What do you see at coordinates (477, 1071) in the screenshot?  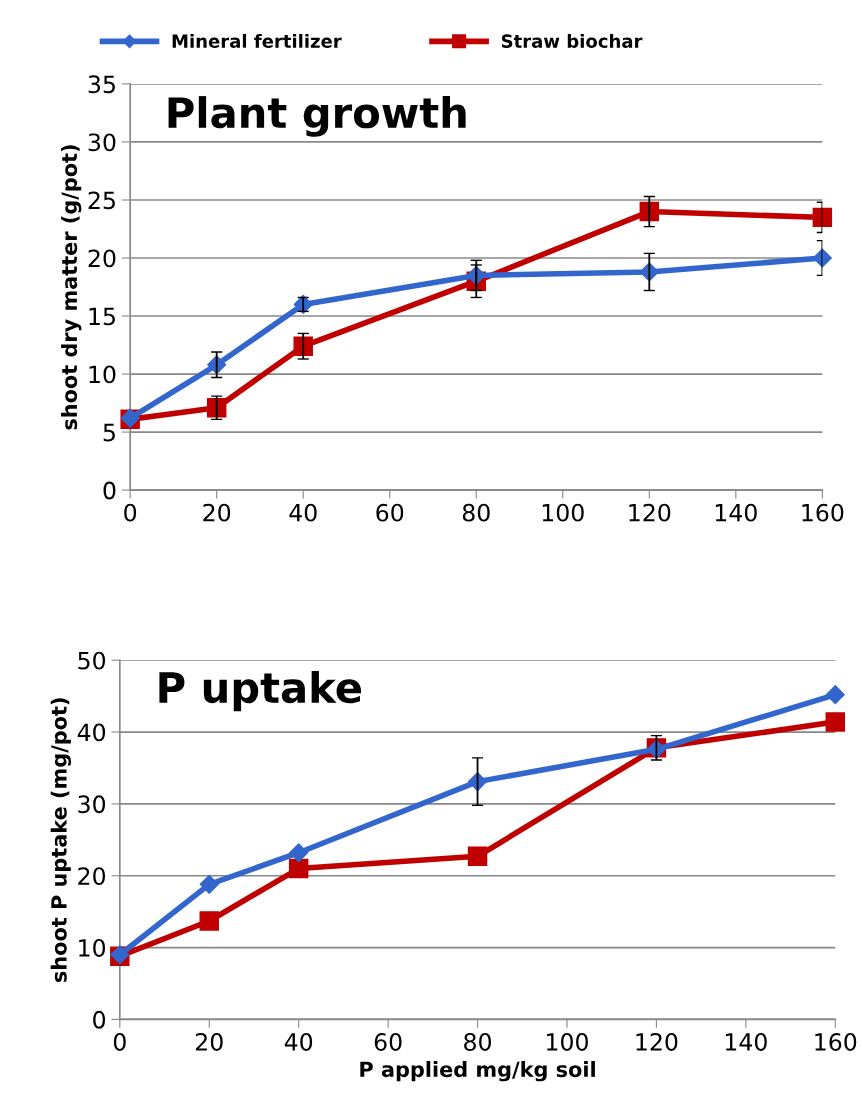 I see `x-axis-title: P applied mg/kg soil` at bounding box center [477, 1071].